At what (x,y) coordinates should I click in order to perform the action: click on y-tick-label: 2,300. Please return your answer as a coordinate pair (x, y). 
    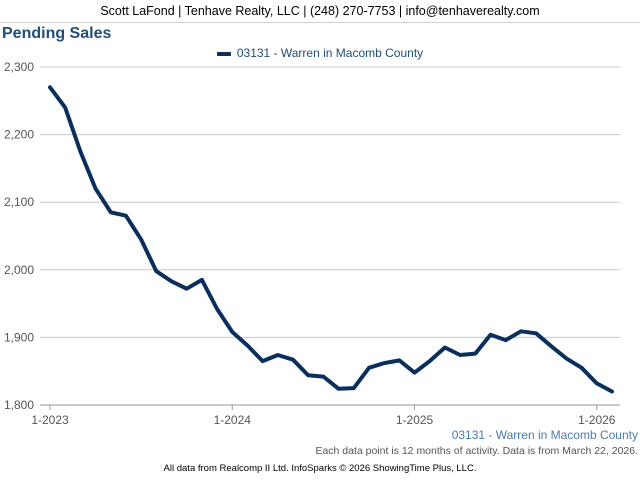
    Looking at the image, I should click on (19, 67).